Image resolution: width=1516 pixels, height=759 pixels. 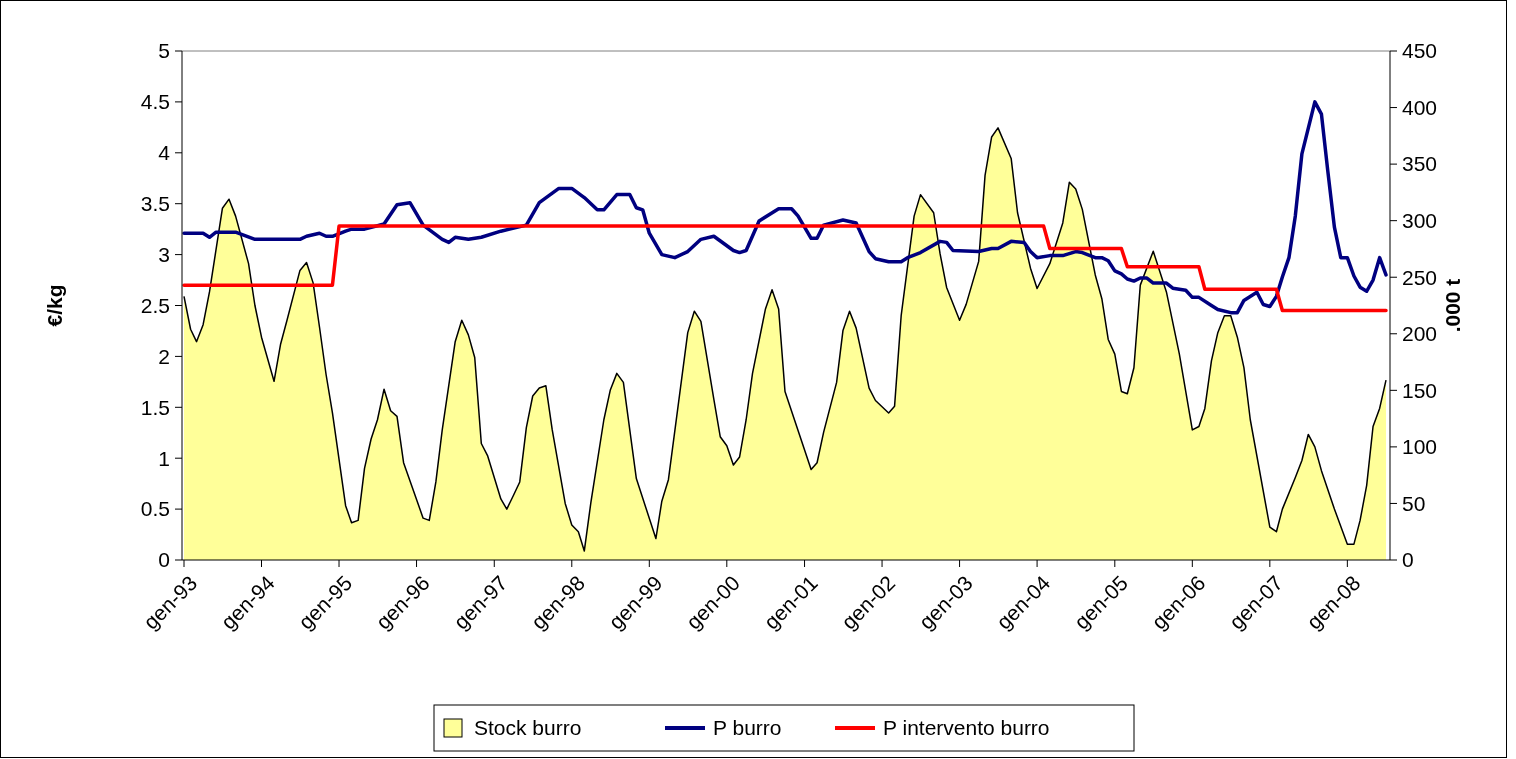 What do you see at coordinates (155, 204) in the screenshot?
I see `y-tick-label: 3.5` at bounding box center [155, 204].